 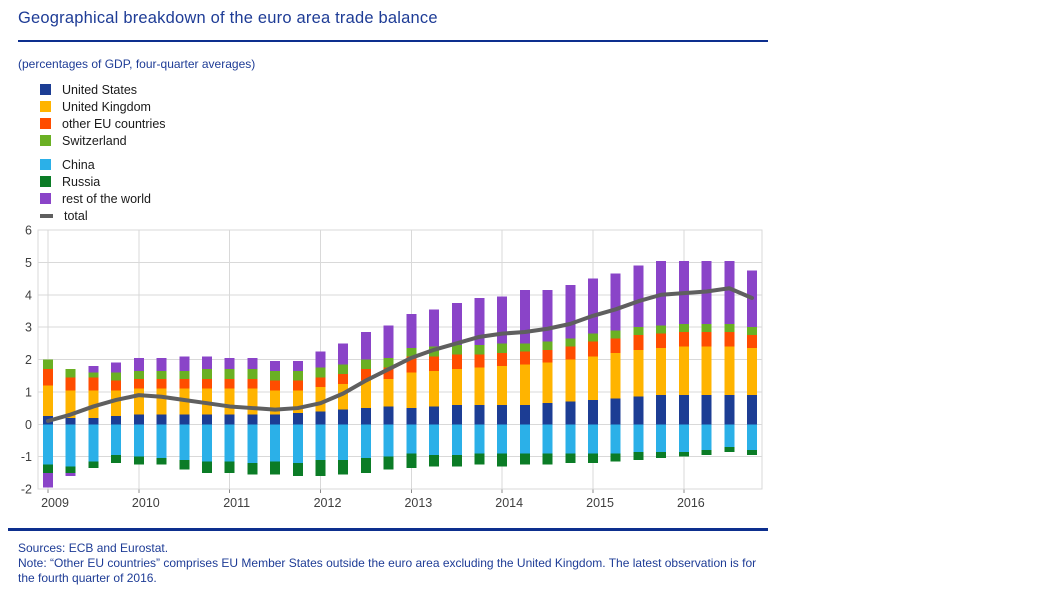 What do you see at coordinates (70, 384) in the screenshot?
I see `bar-other-eu-countries-2009Q2` at bounding box center [70, 384].